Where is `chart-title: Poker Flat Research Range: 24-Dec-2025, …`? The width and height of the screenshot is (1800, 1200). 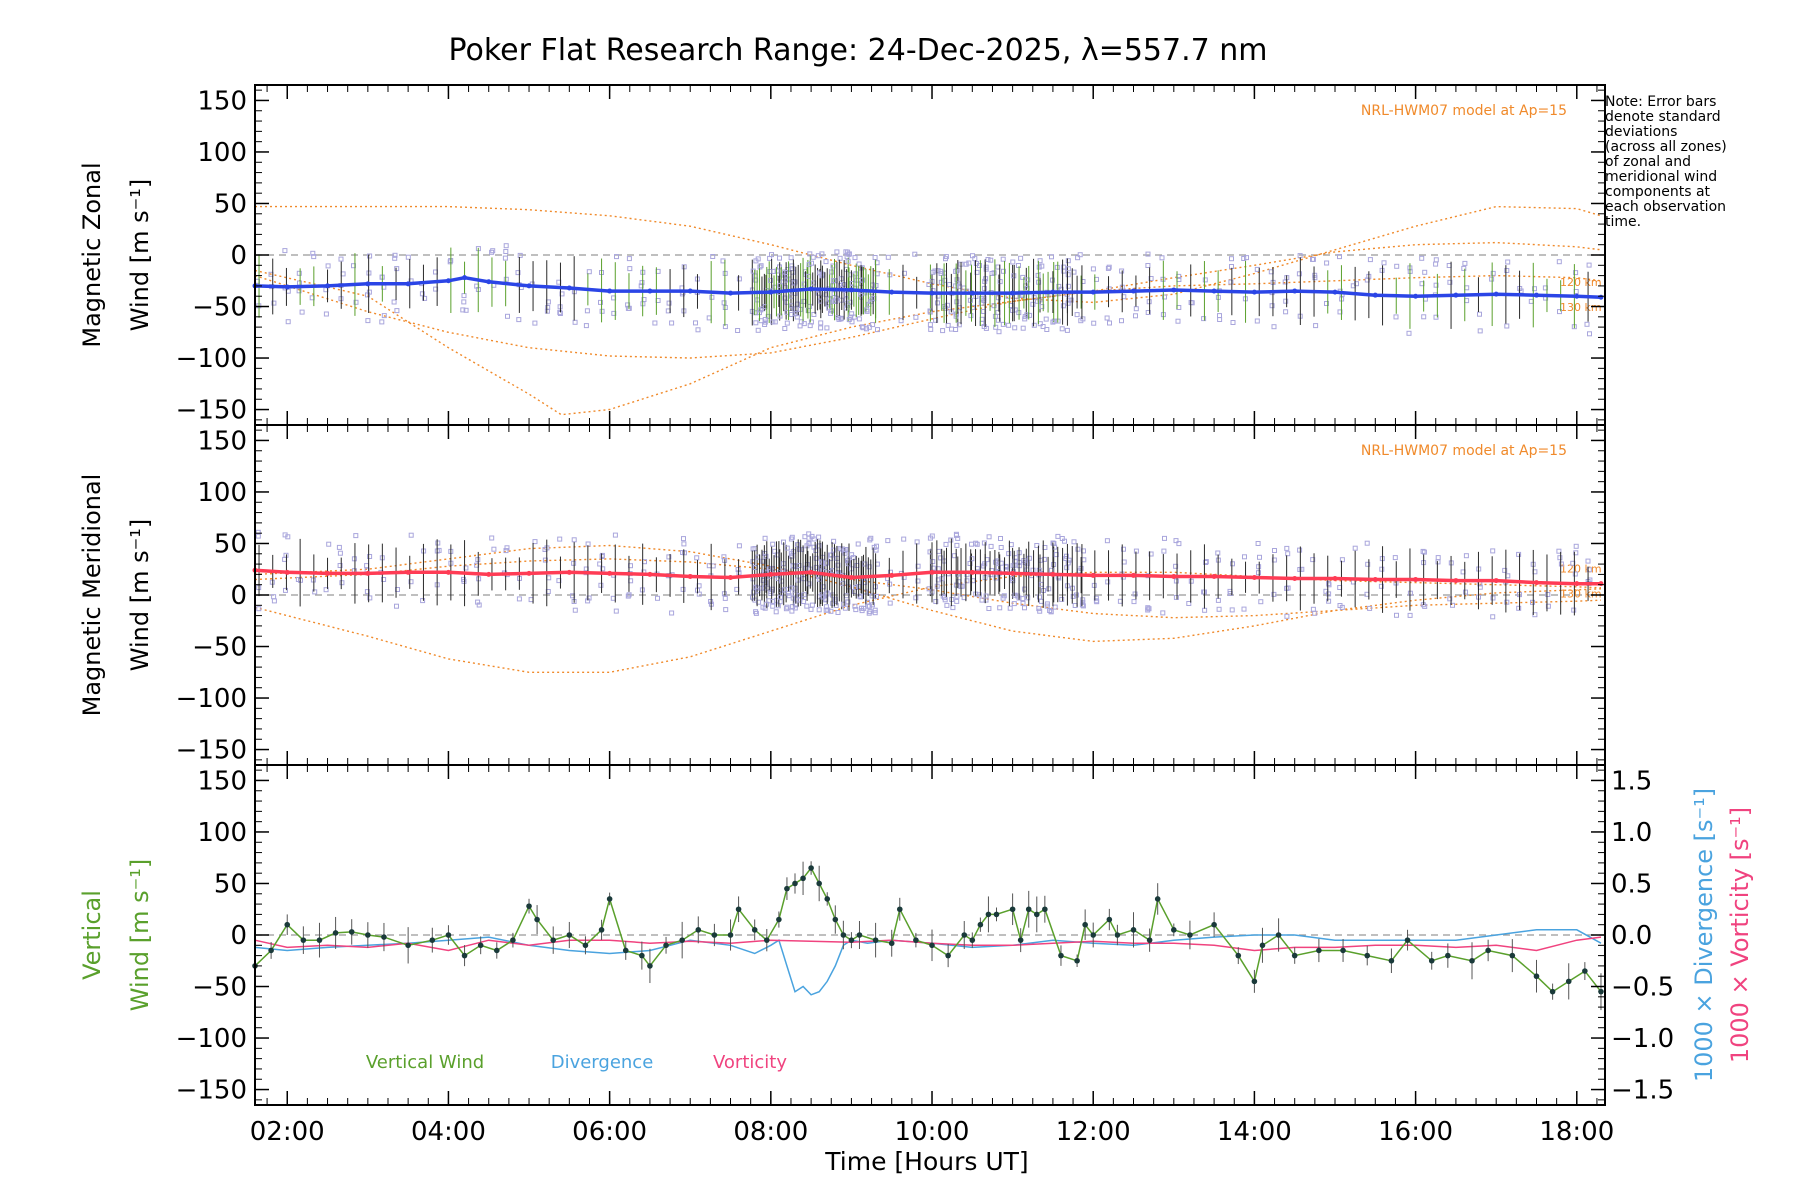 chart-title: Poker Flat Research Range: 24-Dec-2025, … is located at coordinates (858, 50).